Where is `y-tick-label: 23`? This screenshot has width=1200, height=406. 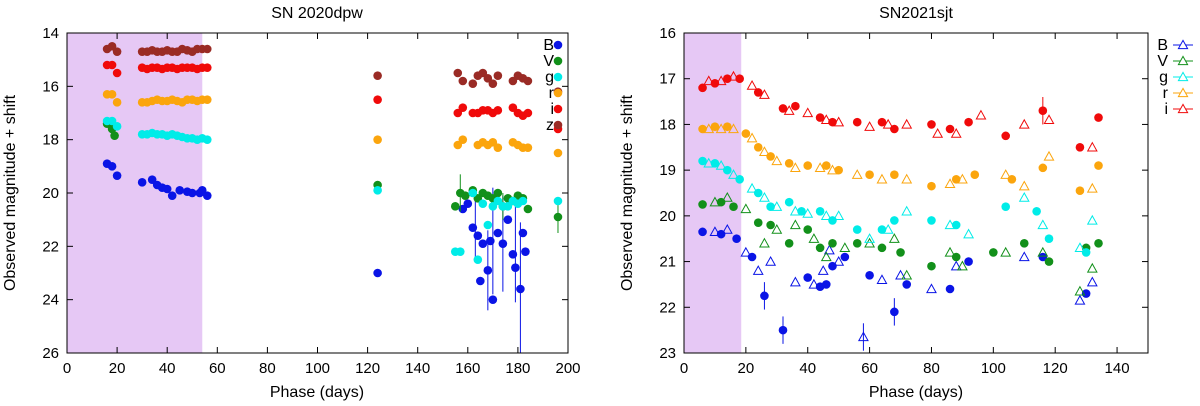 y-tick-label: 23 is located at coordinates (667, 353).